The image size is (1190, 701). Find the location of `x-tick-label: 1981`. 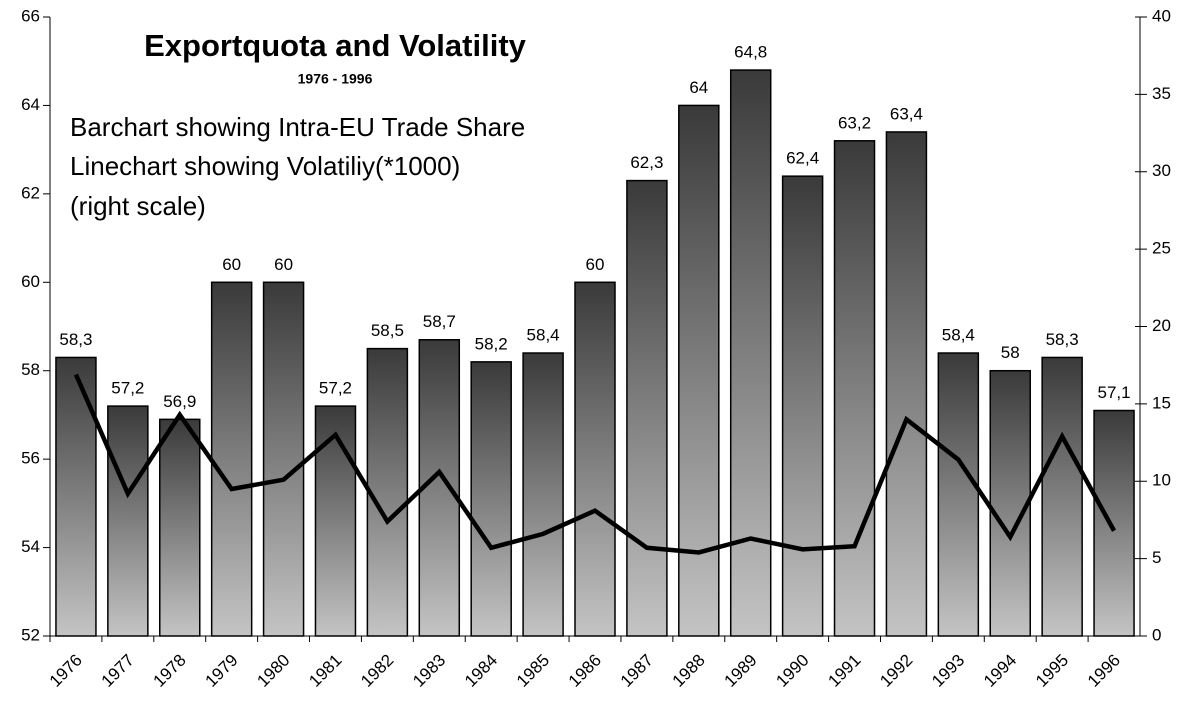

x-tick-label: 1981 is located at coordinates (325, 671).